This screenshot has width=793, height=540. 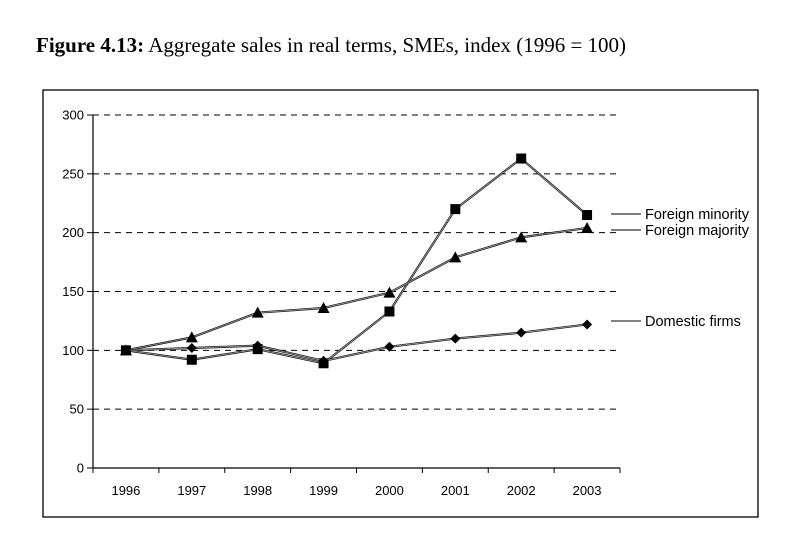 I want to click on legend-item: Foreign majority, so click(x=680, y=231).